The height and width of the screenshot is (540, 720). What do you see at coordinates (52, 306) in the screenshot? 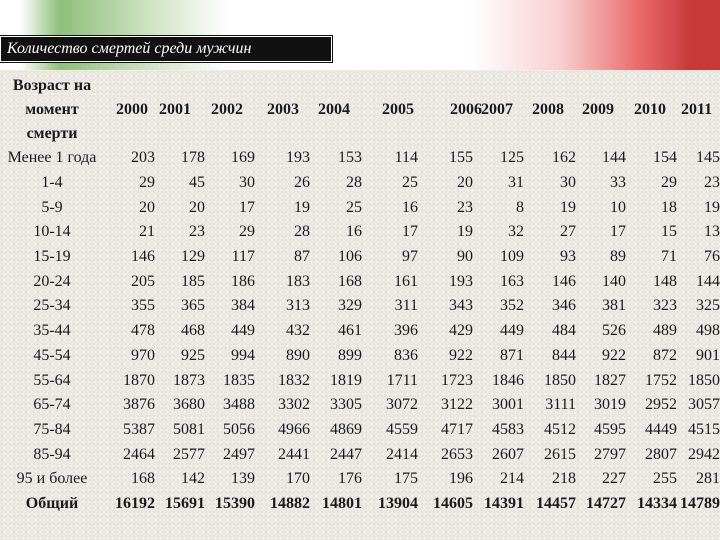
I see `age-group-label: 25-34` at bounding box center [52, 306].